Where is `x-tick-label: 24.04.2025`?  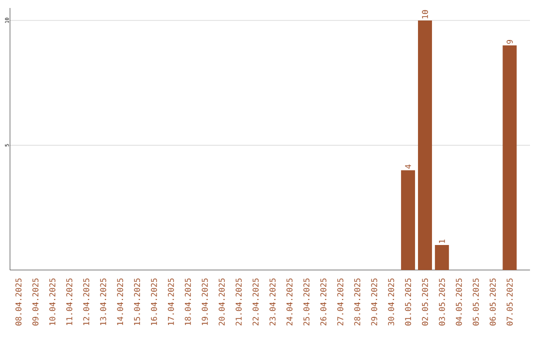
x-tick-label: 24.04.2025 is located at coordinates (289, 302).